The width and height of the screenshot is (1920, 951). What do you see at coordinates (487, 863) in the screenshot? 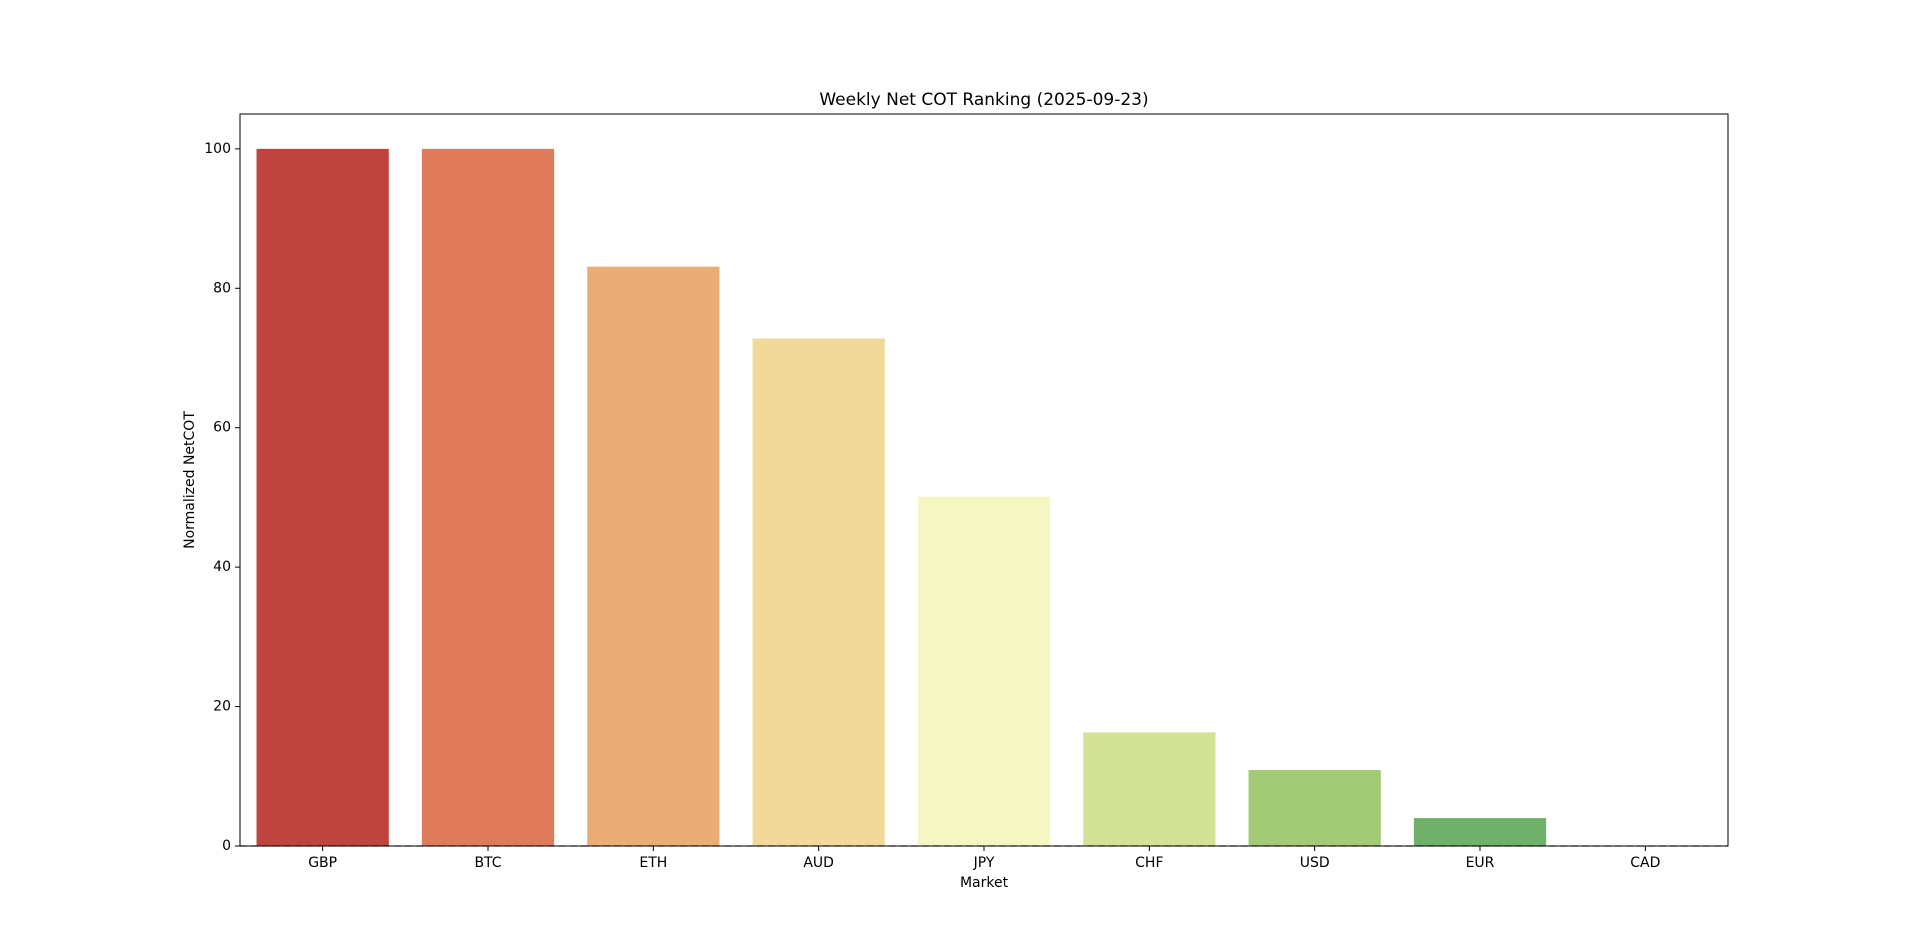
I see `x-tick-label: BTC` at bounding box center [487, 863].